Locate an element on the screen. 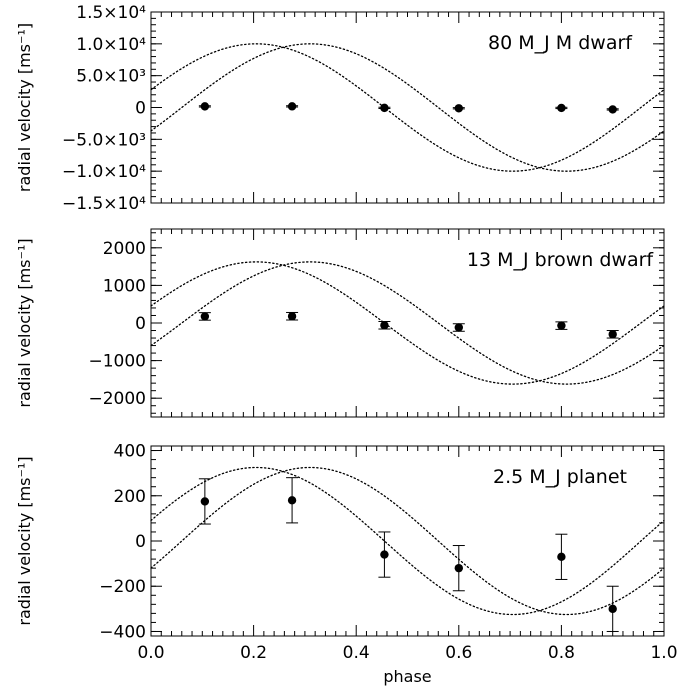  y-tick-label: −1.0×10⁴ is located at coordinates (104, 172).